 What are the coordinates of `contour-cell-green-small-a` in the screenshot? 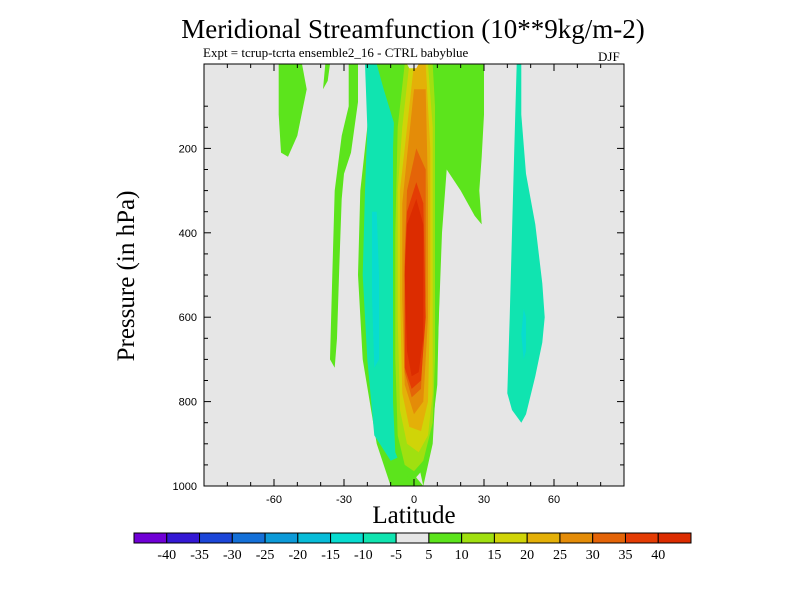 It's located at (326, 77).